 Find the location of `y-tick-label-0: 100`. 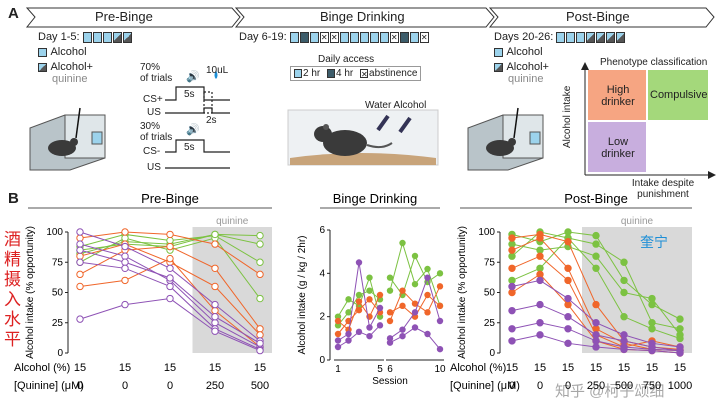

y-tick-label-0: 100 is located at coordinates (54, 232).